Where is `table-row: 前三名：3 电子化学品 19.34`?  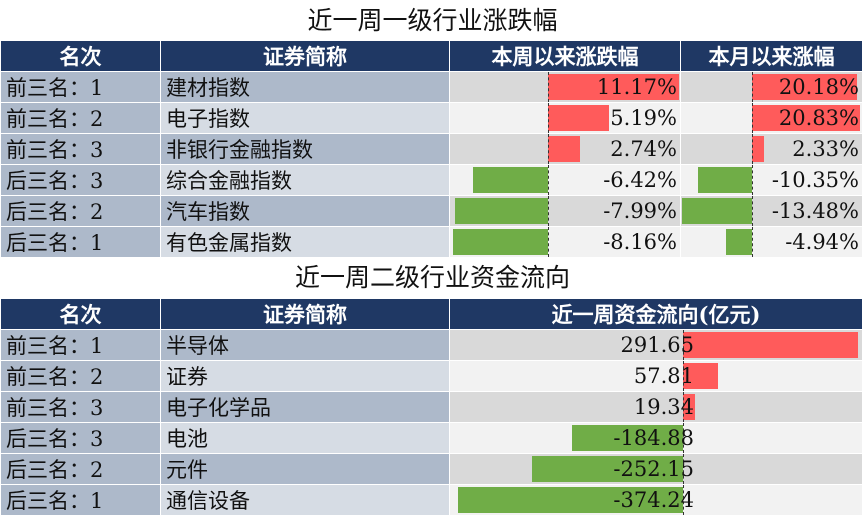
table-row: 前三名：3 电子化学品 19.34 is located at coordinates (431, 407).